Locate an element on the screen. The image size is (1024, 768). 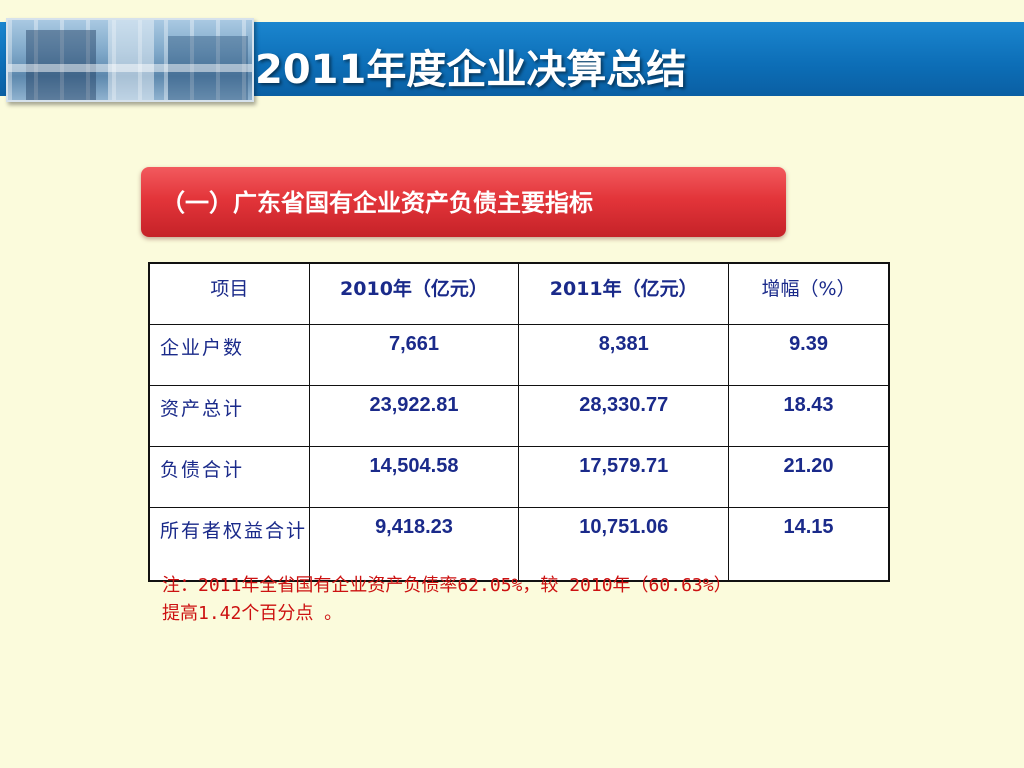
column-header: 增幅（%） is located at coordinates (809, 293).